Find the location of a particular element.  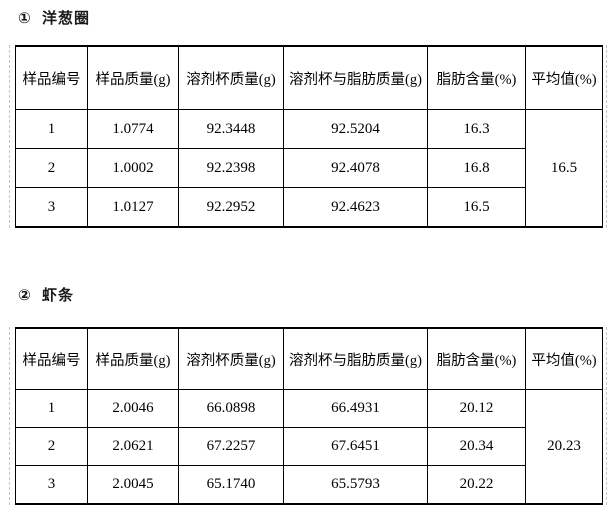

cell-cup-fat-mass: 66.4931 is located at coordinates (355, 408).